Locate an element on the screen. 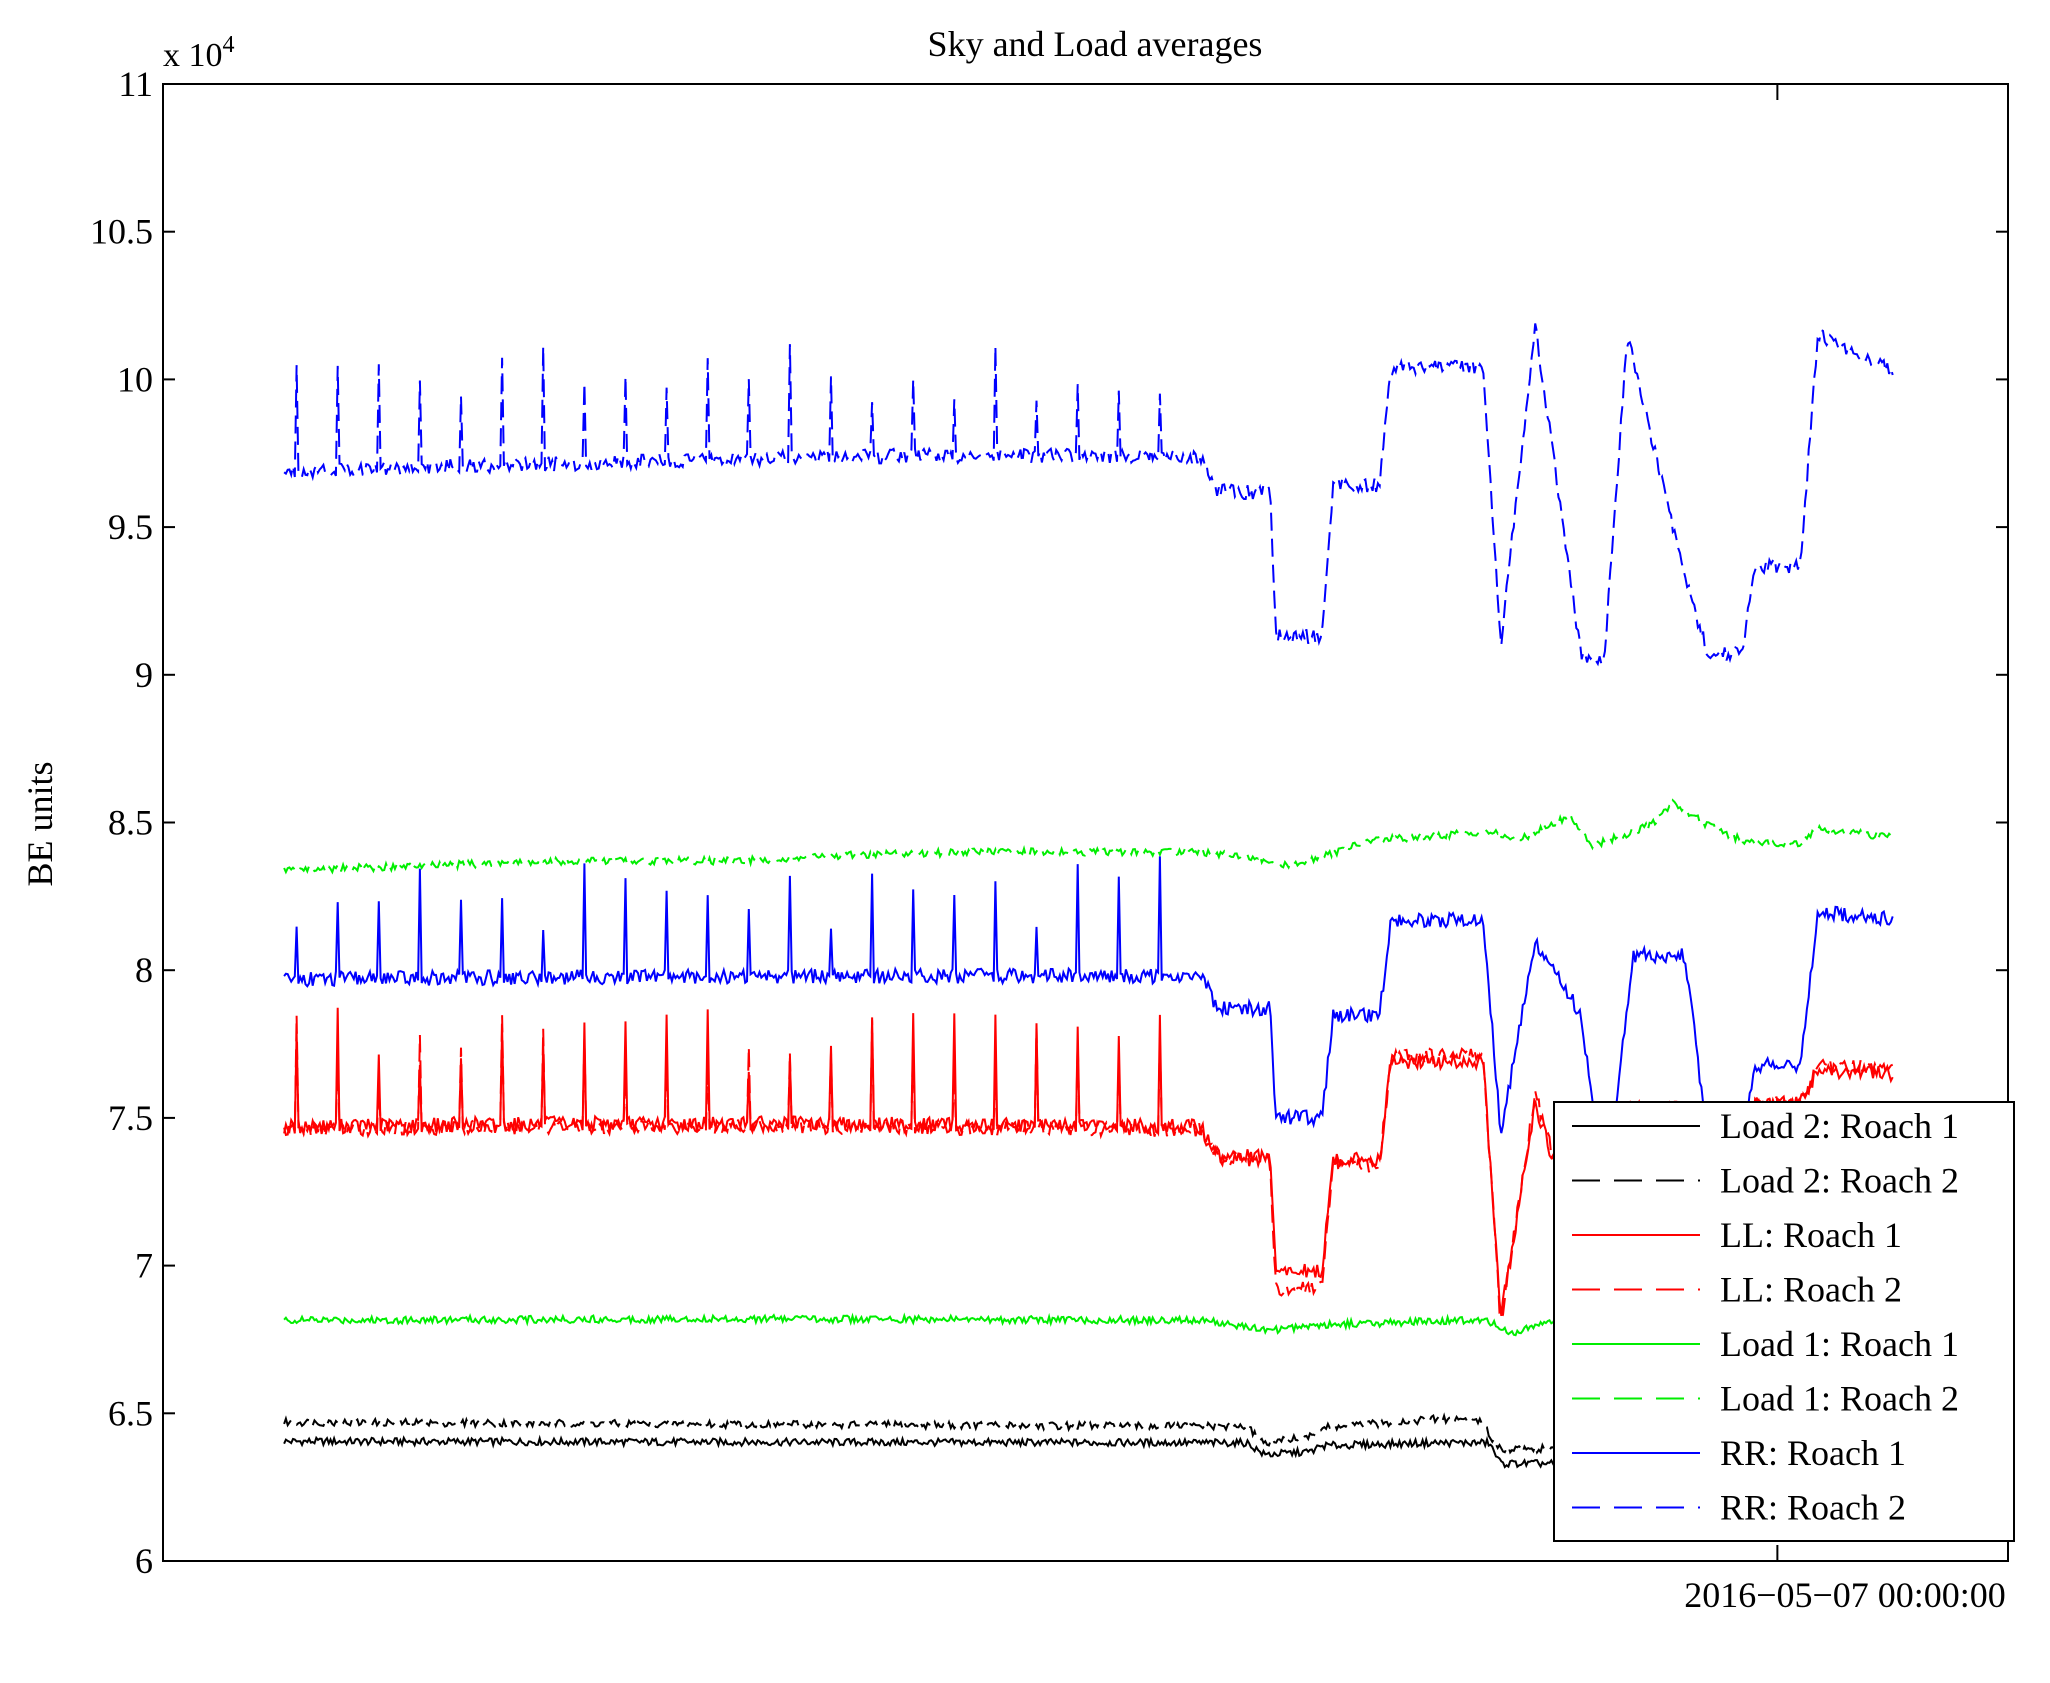 The width and height of the screenshot is (2050, 1683). y-tick-label: 8.5 is located at coordinates (130, 823).